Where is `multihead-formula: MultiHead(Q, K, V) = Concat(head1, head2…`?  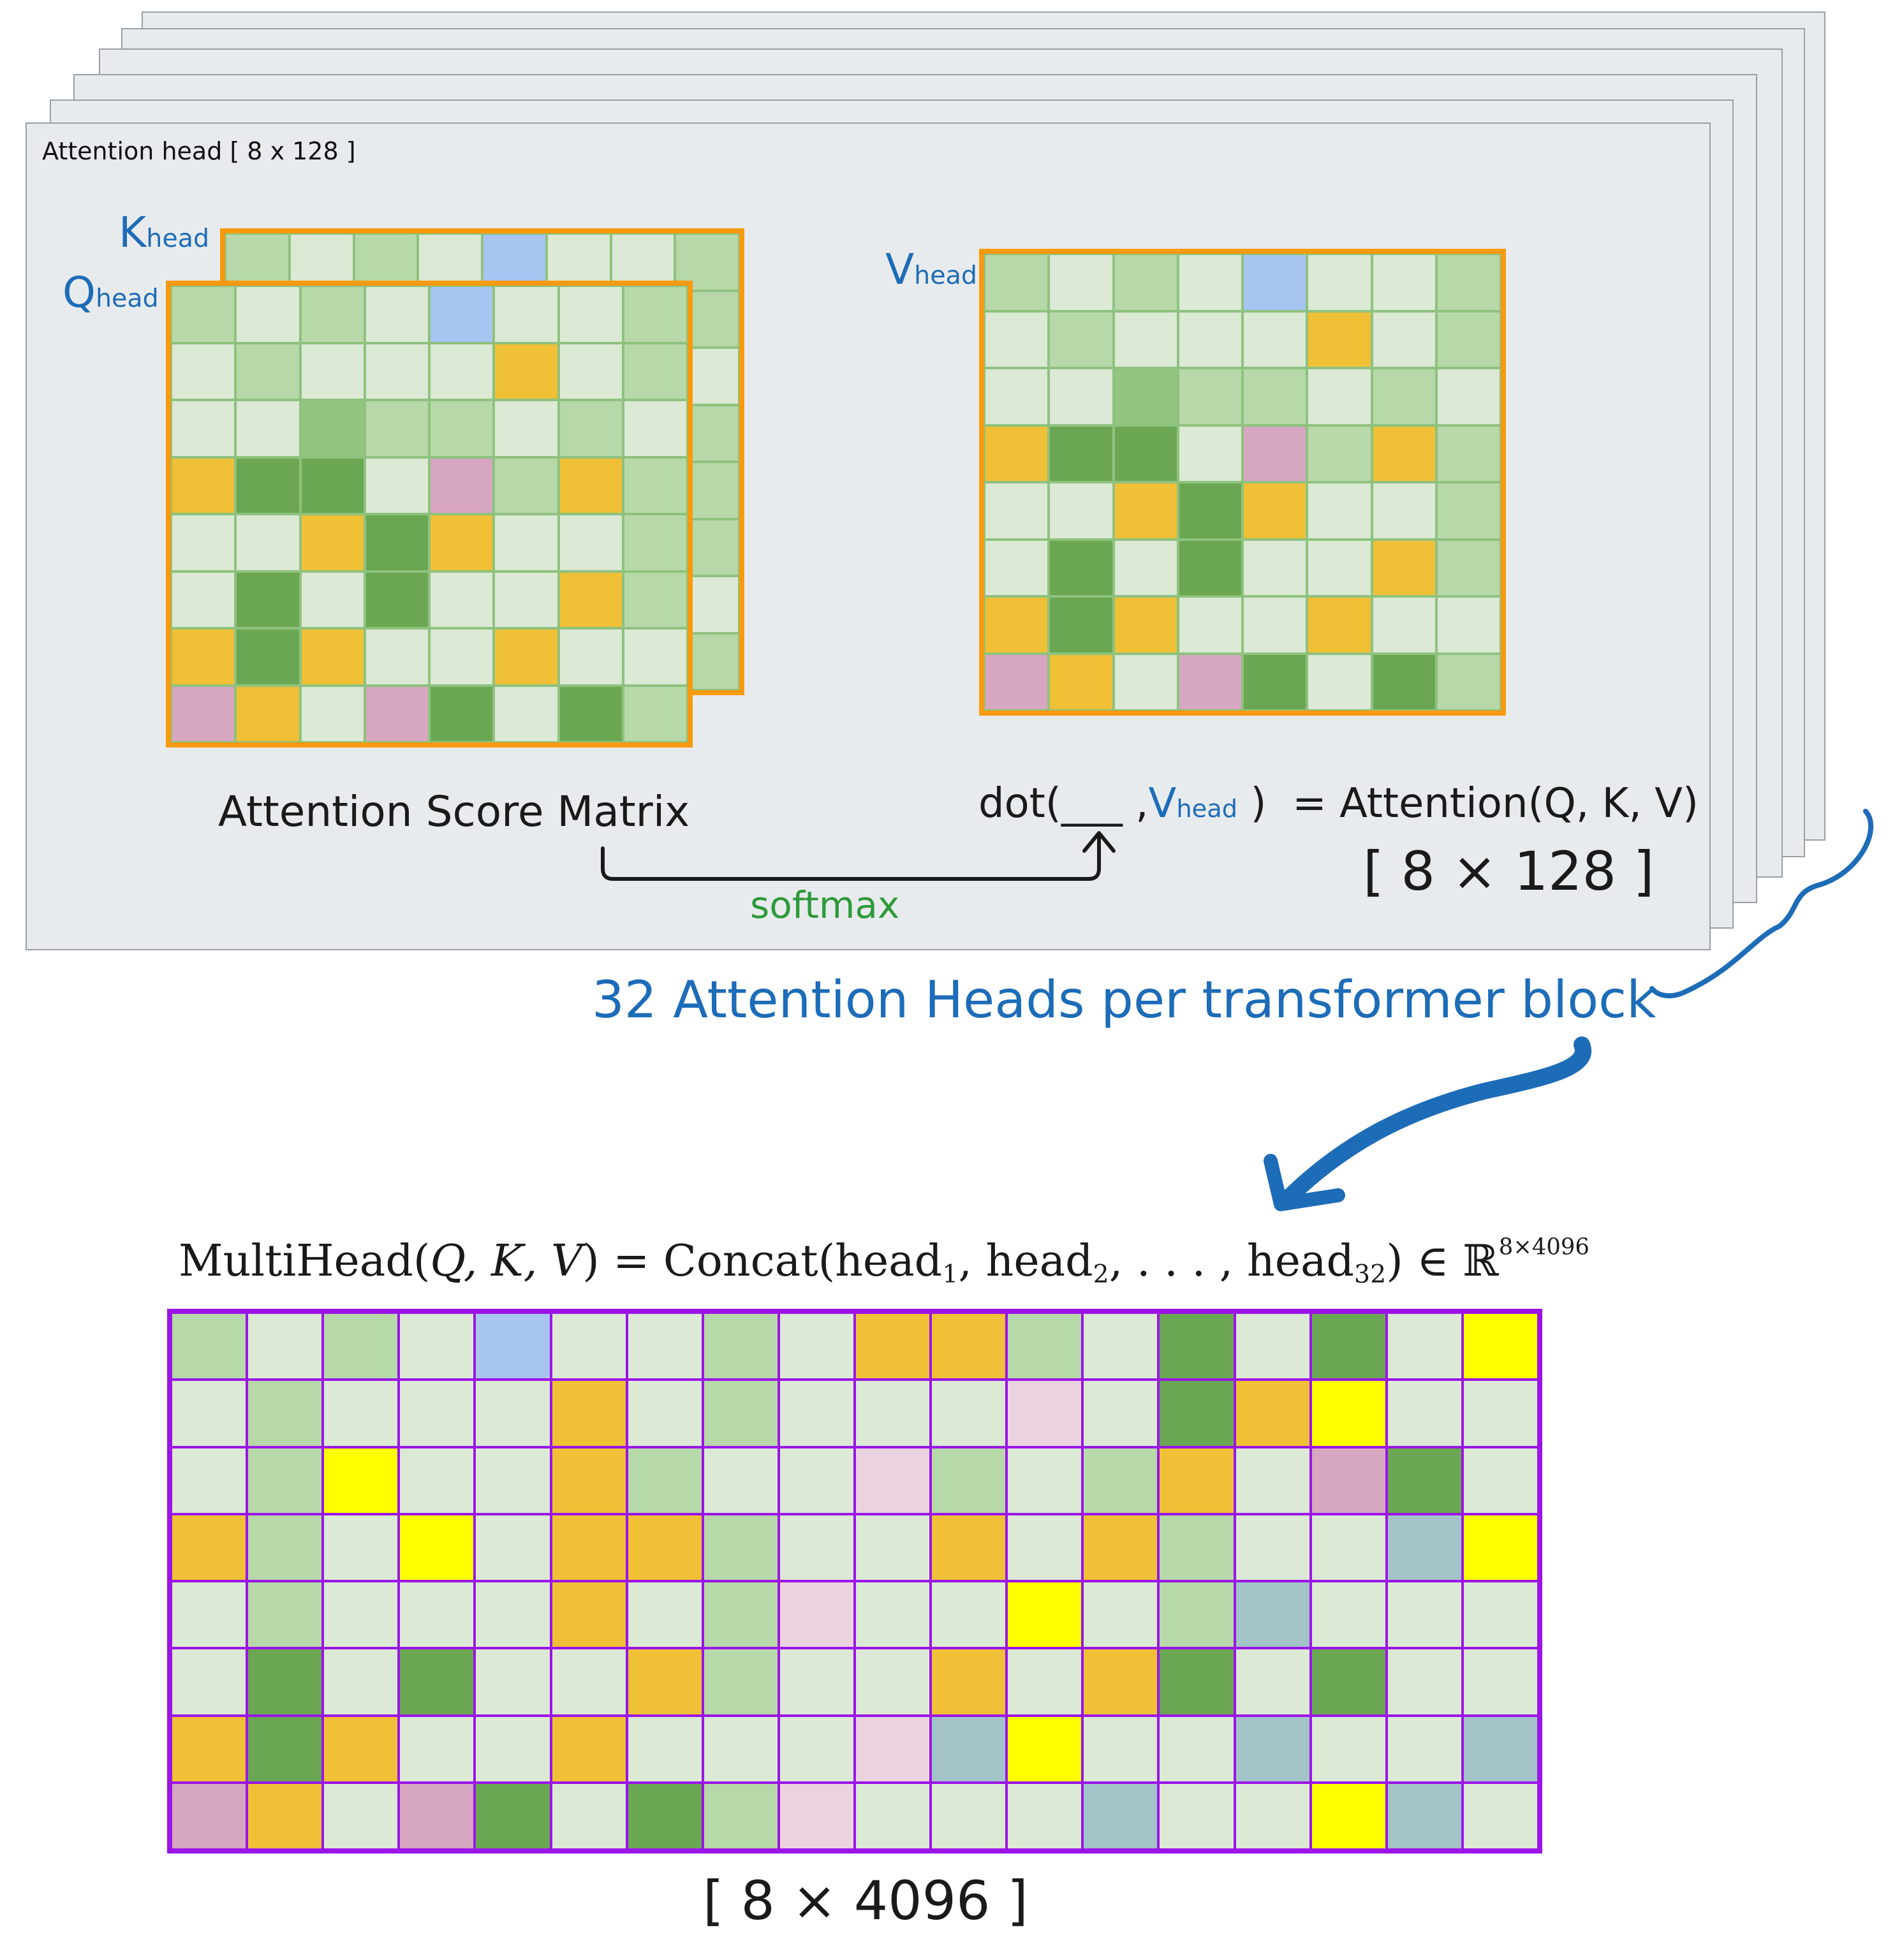
multihead-formula: MultiHead(Q, K, V) = Concat(head1, head2… is located at coordinates (884, 1262).